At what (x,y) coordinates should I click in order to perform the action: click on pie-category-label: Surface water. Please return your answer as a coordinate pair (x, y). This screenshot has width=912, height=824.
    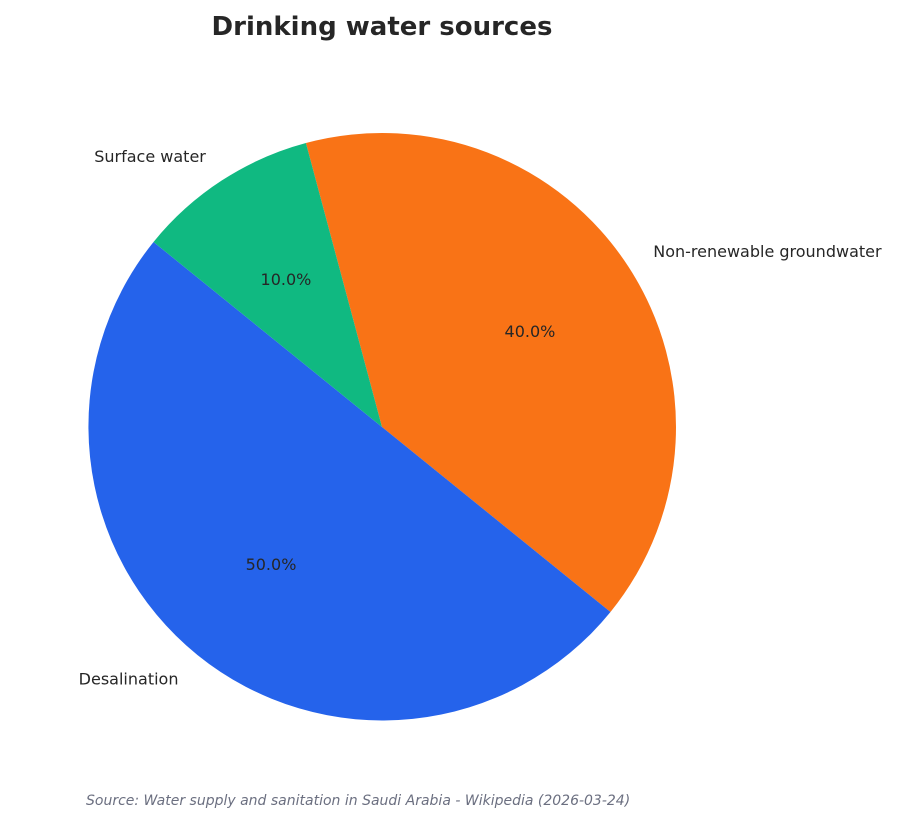
    Looking at the image, I should click on (150, 156).